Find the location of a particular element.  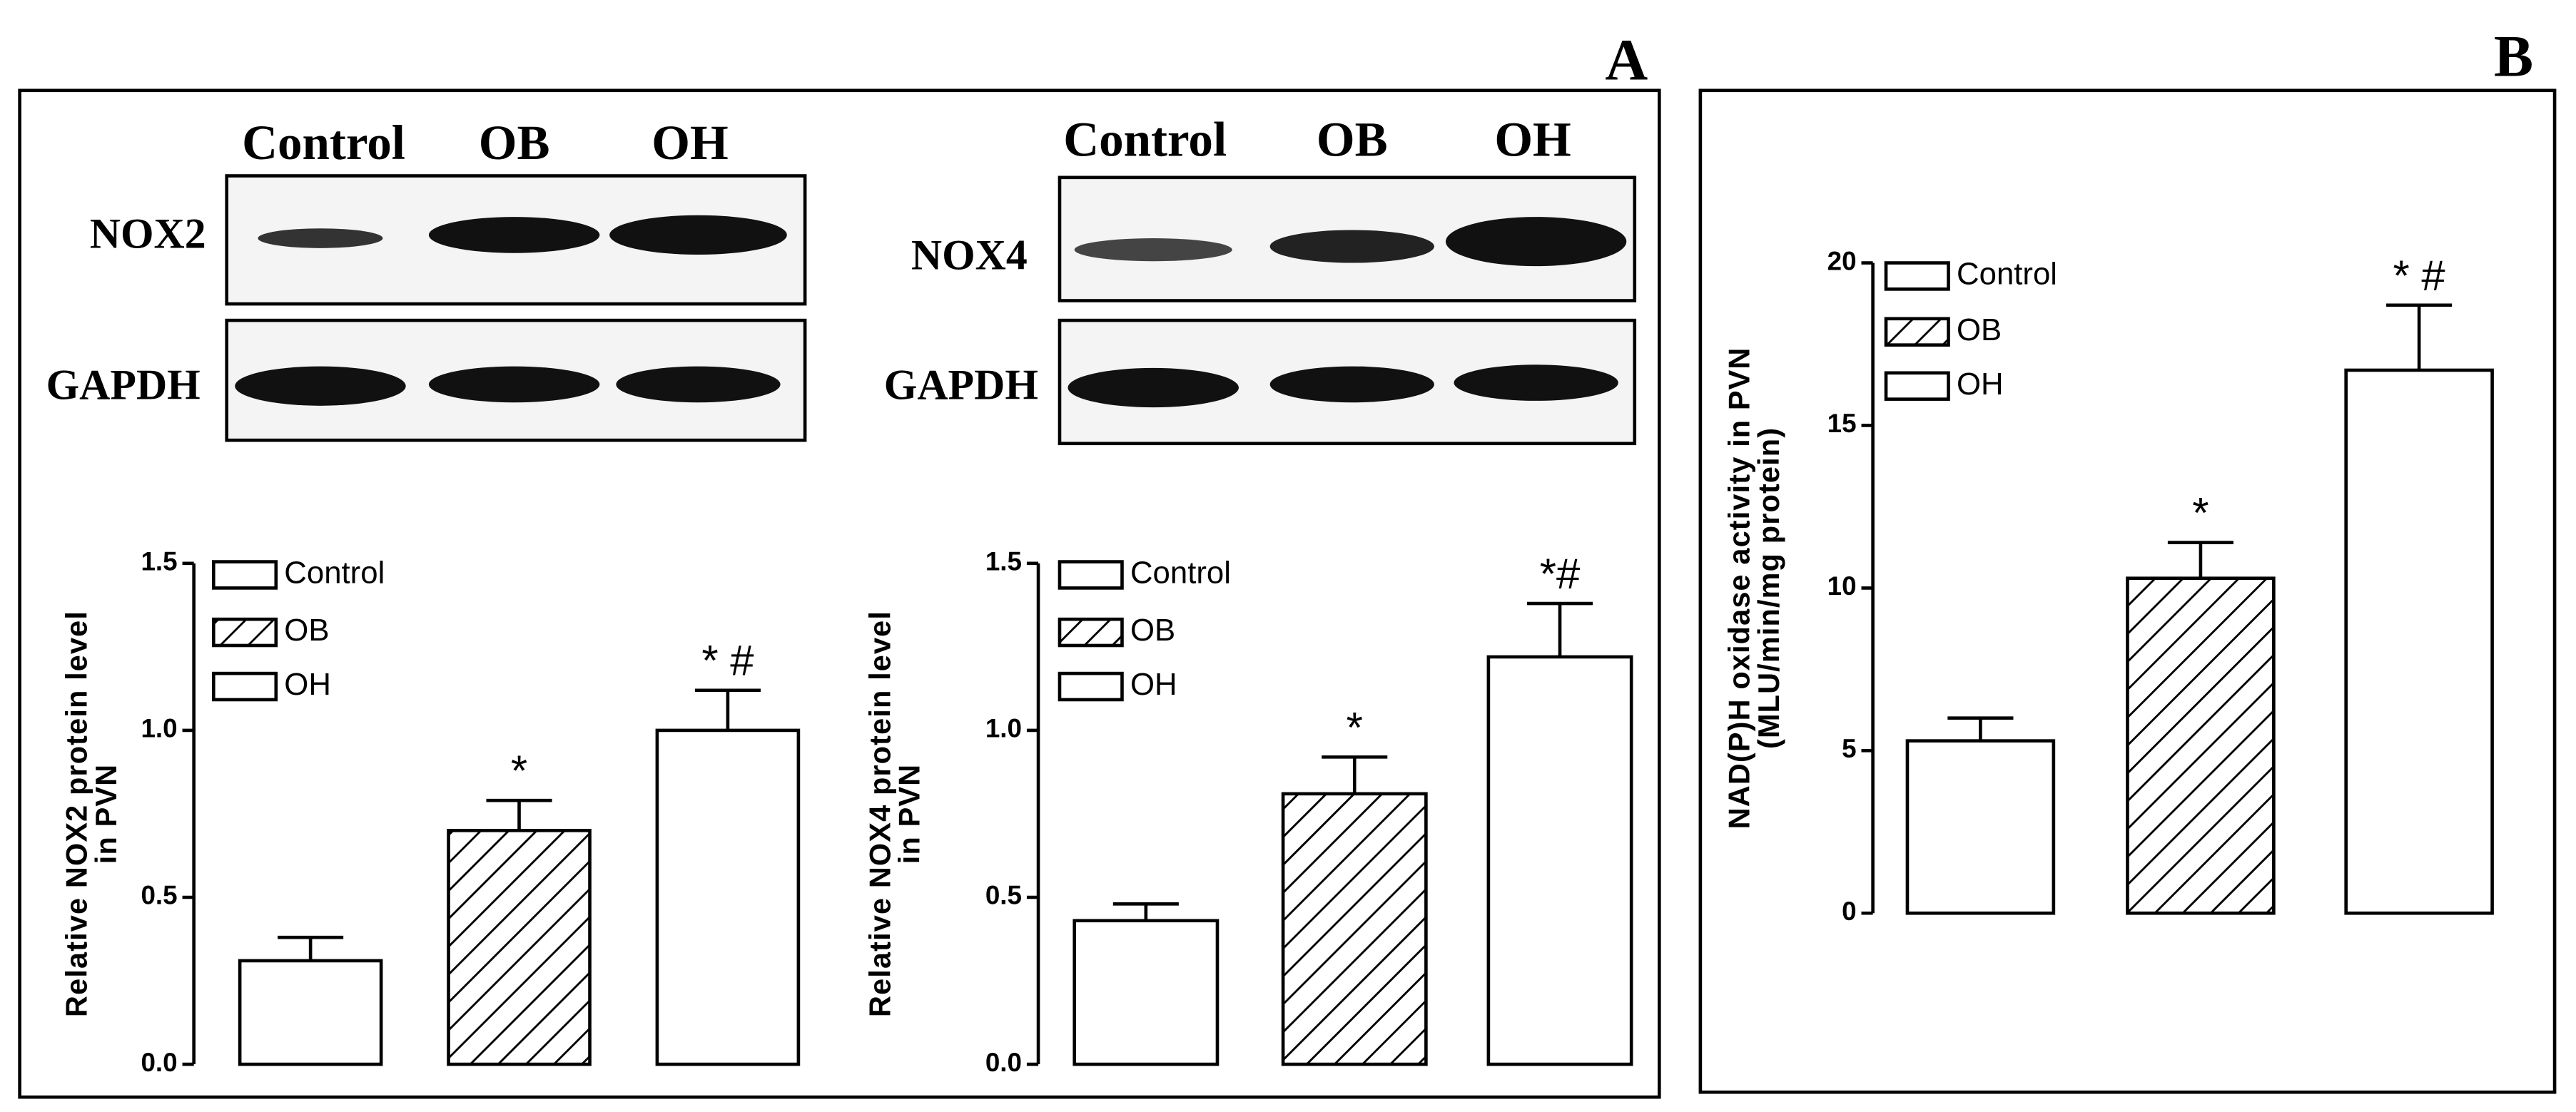

y-tick-label: 15 is located at coordinates (1842, 423).